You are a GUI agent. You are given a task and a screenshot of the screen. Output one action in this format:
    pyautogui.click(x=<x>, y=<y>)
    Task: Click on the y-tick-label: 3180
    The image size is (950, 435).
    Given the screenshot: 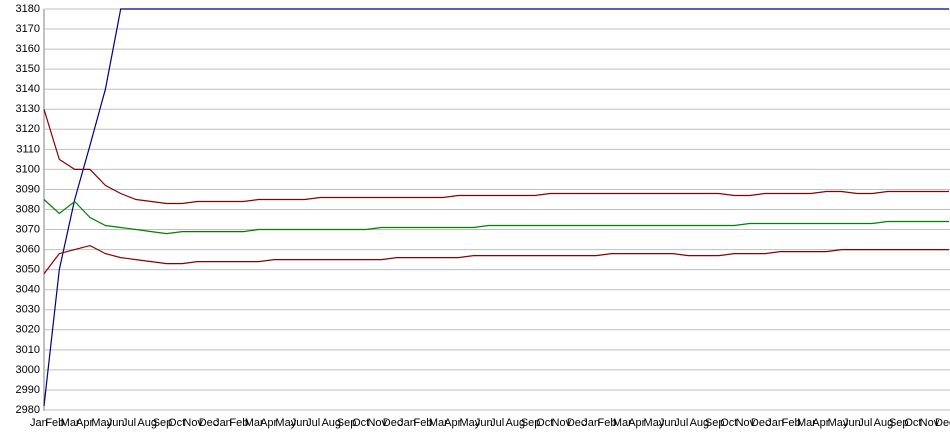 What is the action you would take?
    pyautogui.click(x=28, y=9)
    